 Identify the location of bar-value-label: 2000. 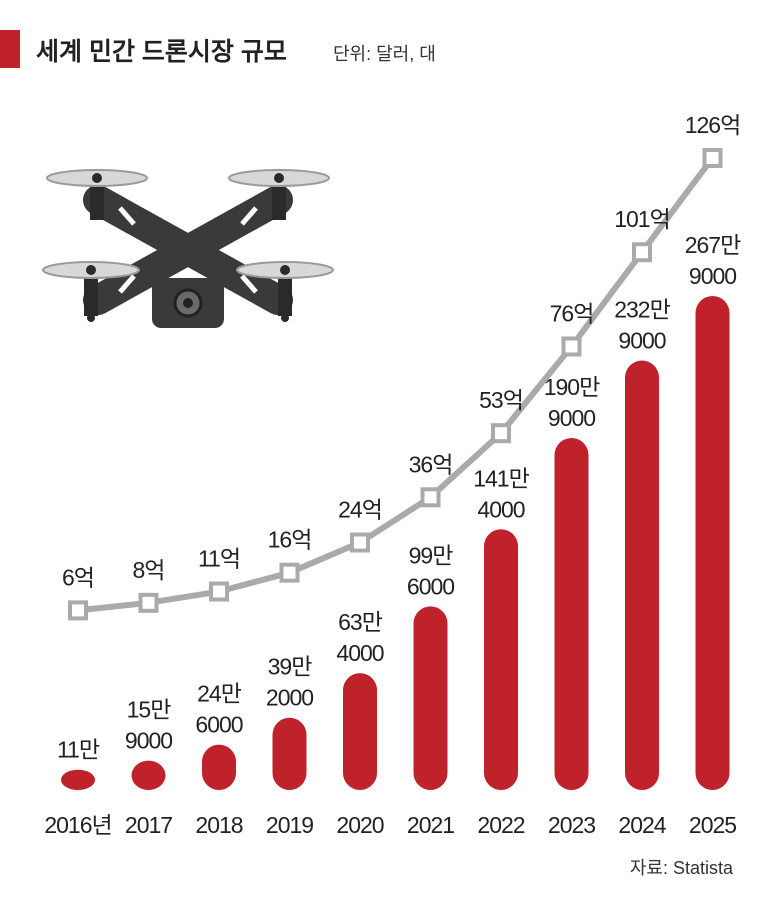
(289, 698).